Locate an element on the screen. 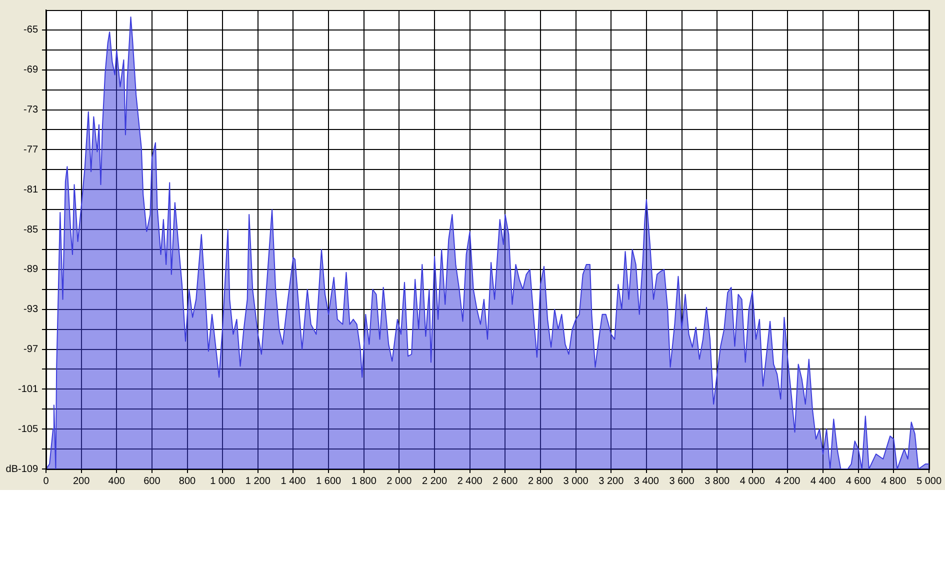 The image size is (945, 585). x-tick-label: 2 200 is located at coordinates (435, 481).